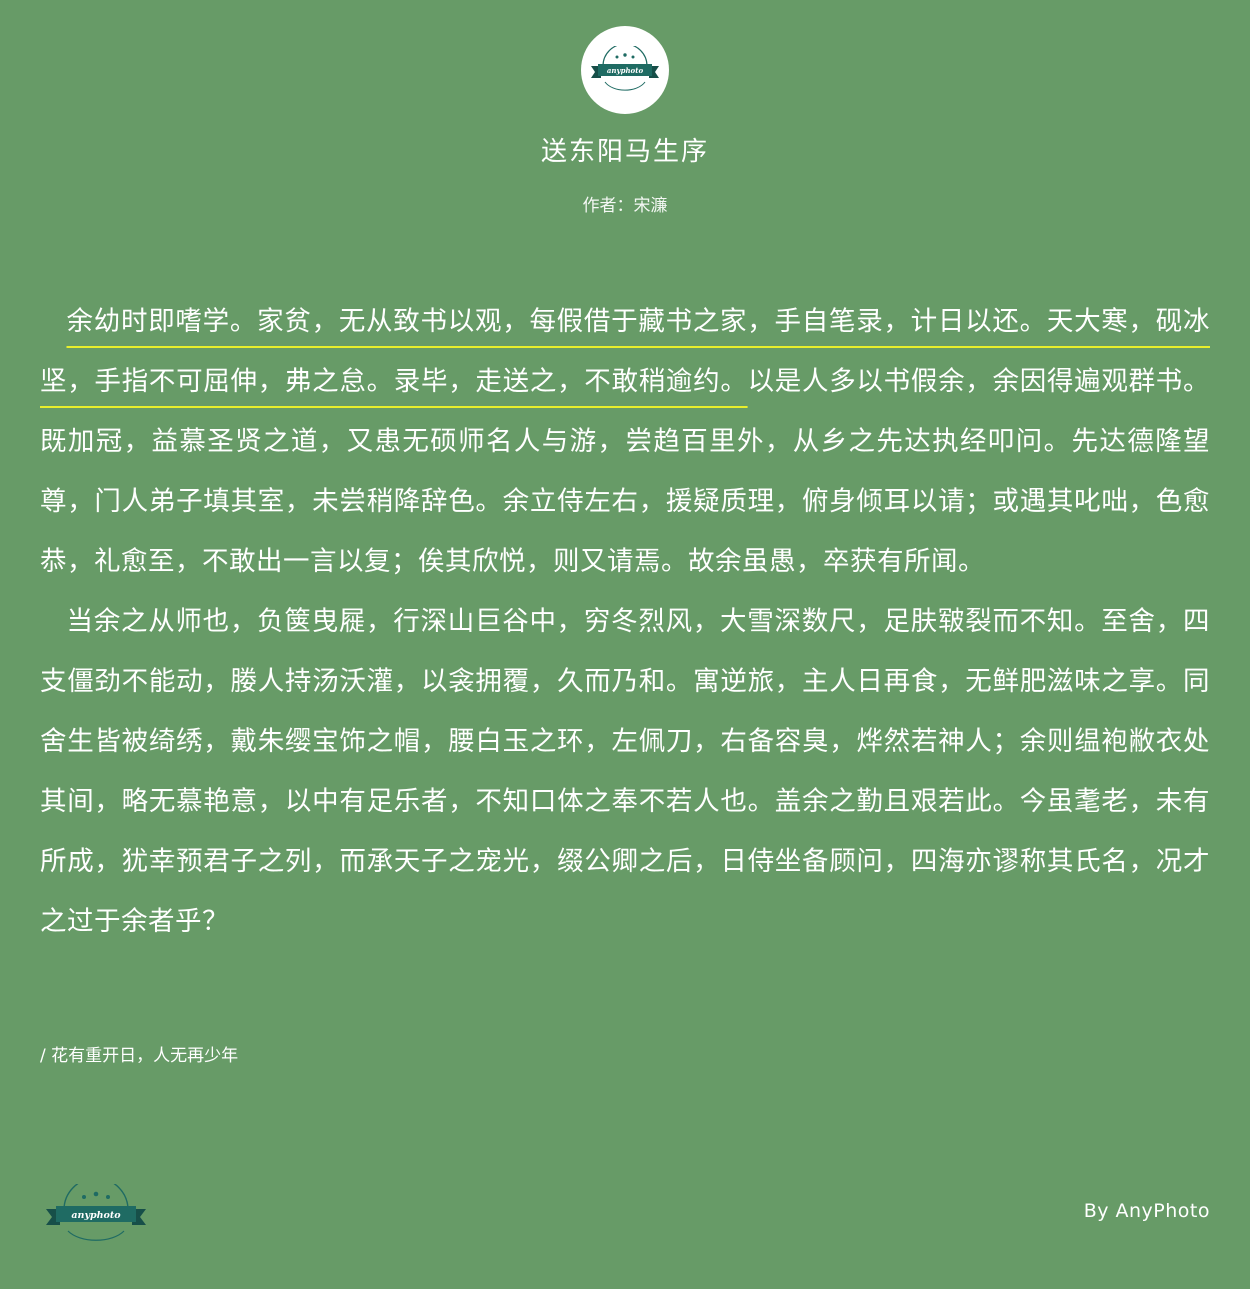 The width and height of the screenshot is (1250, 1289). I want to click on footer-logo-text: anyphoto, so click(96, 1215).